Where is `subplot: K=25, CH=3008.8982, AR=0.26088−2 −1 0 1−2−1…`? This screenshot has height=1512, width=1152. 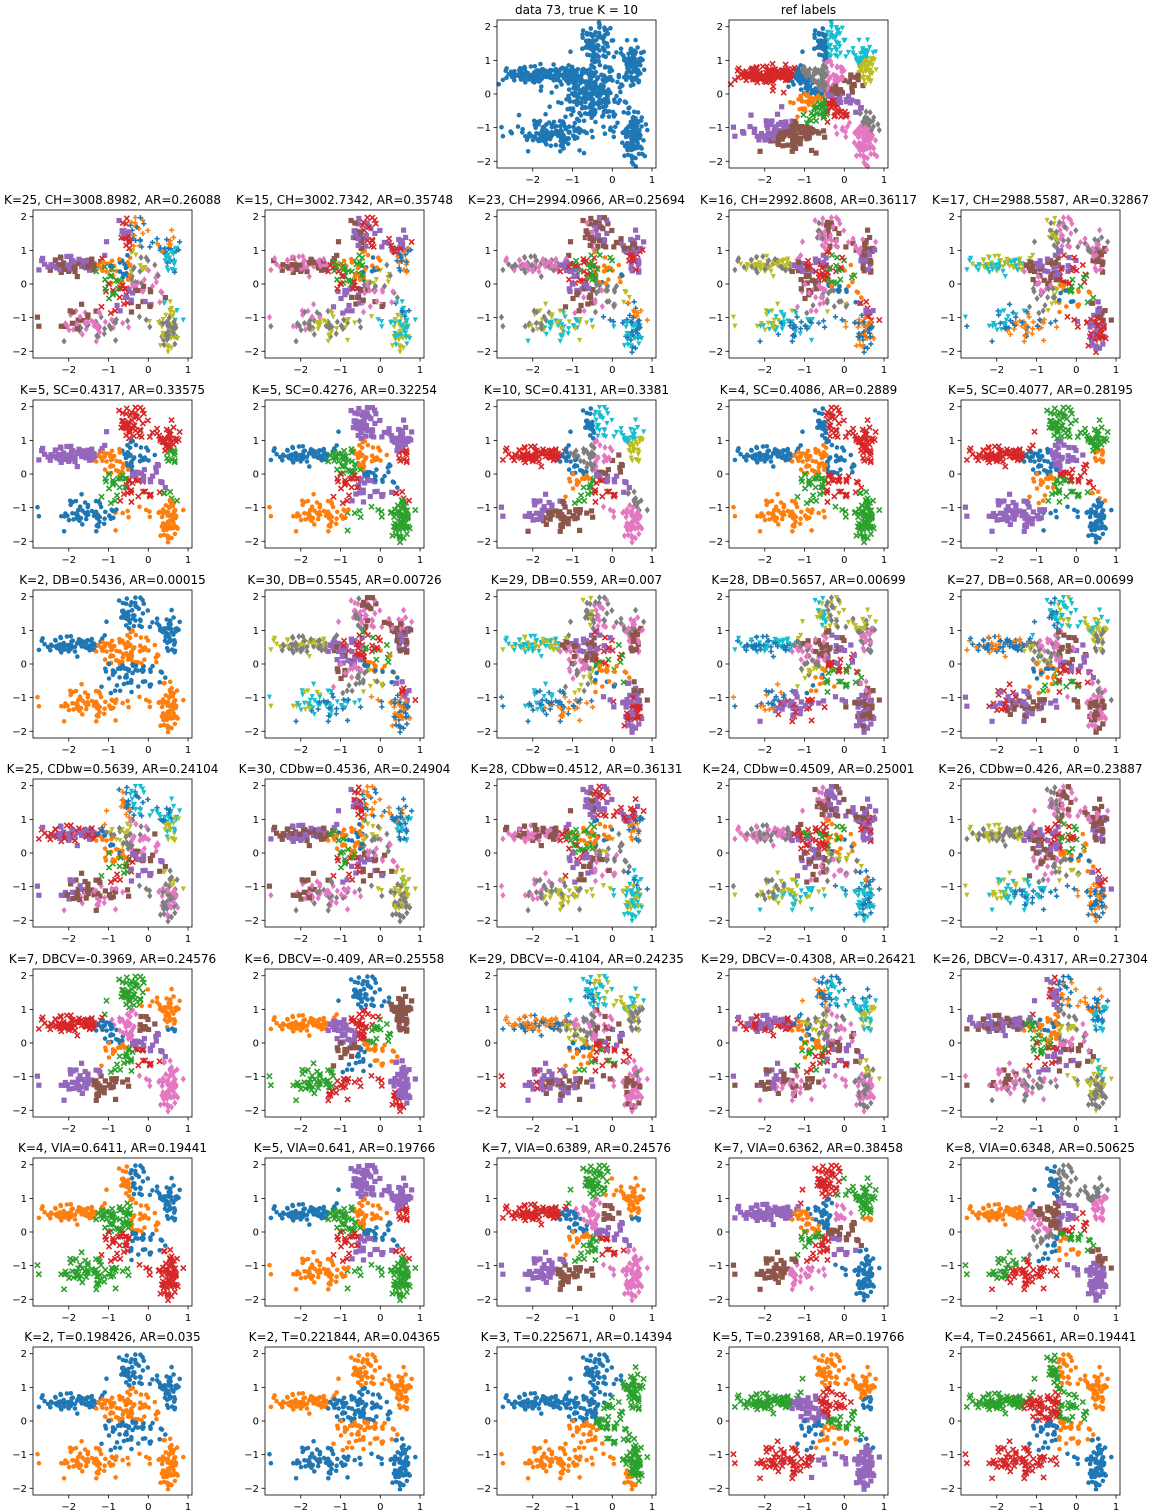 subplot: K=25, CH=3008.8982, AR=0.26088−2 −1 0 1−2−1… is located at coordinates (112, 284).